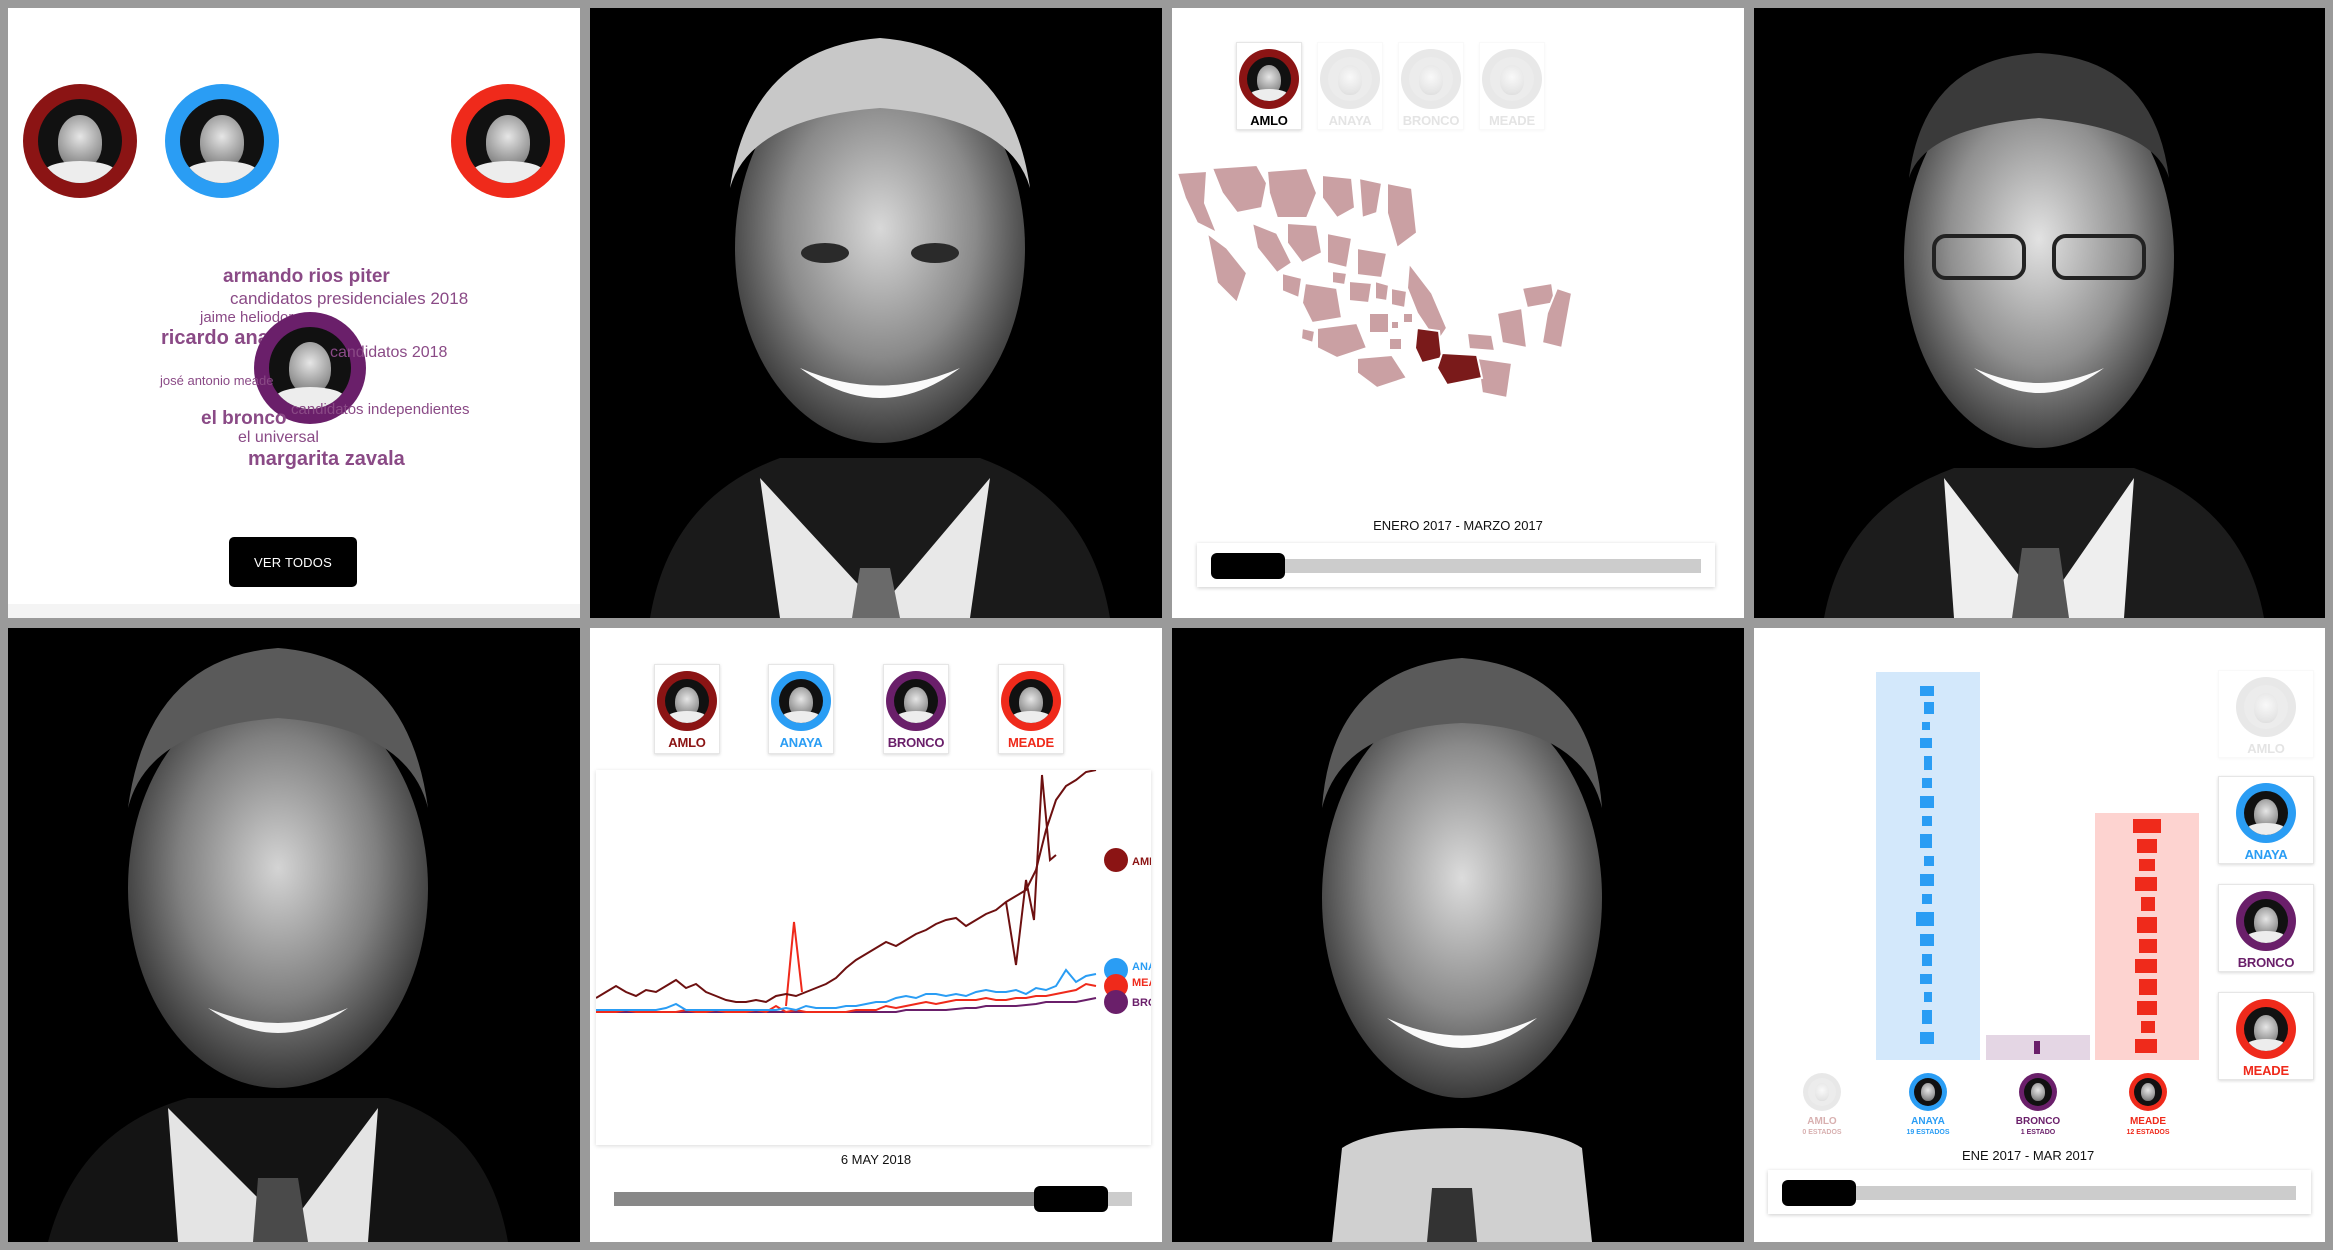 Image resolution: width=2333 pixels, height=1250 pixels. I want to click on bar-meade, so click(2147, 936).